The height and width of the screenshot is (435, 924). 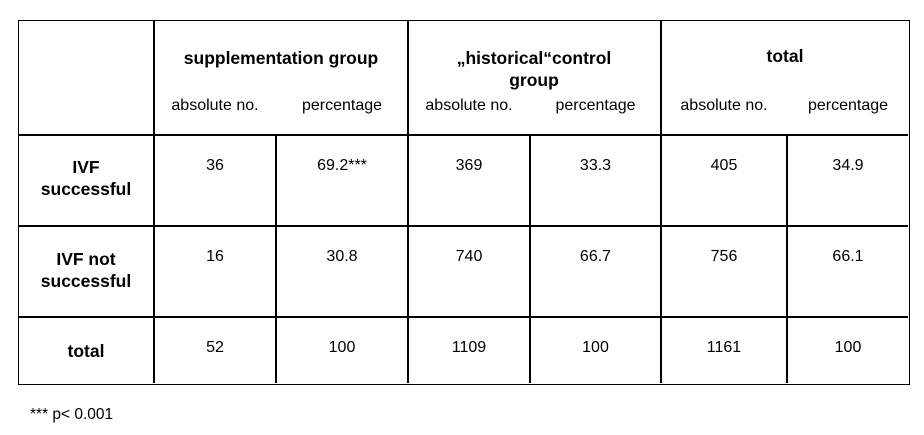 I want to click on table-cell: 52, so click(x=215, y=347).